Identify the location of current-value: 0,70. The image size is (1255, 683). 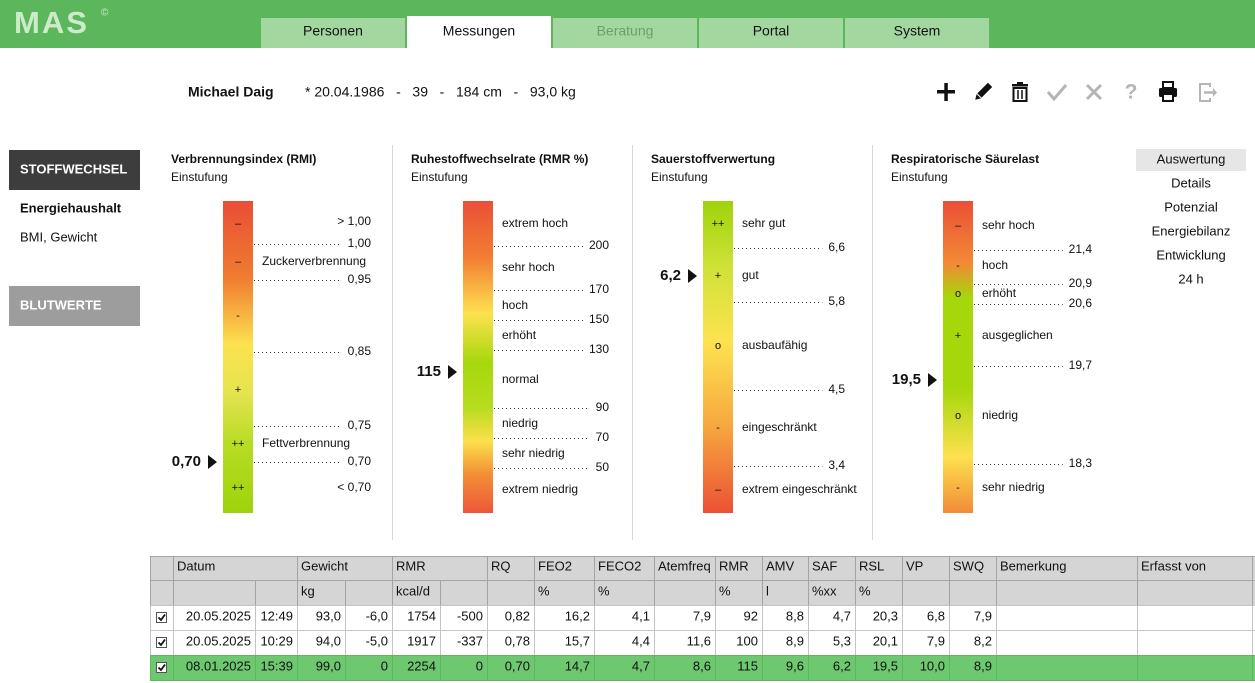
(186, 461).